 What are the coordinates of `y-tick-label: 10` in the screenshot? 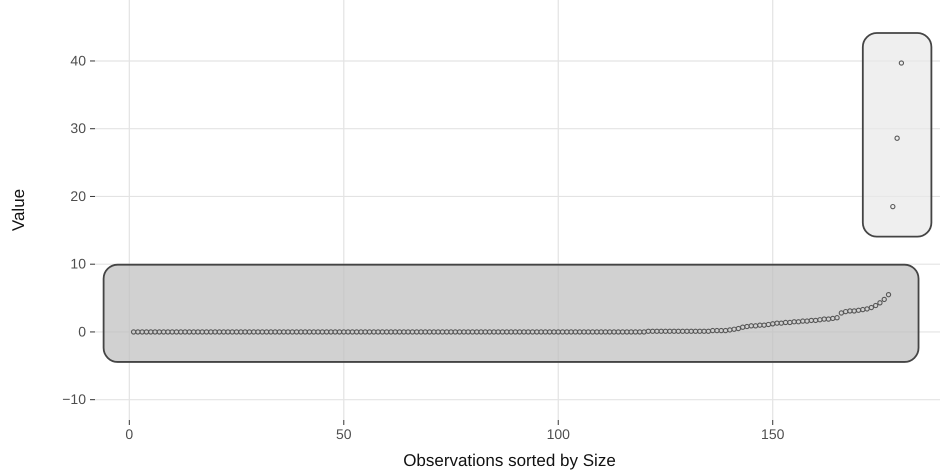 It's located at (78, 264).